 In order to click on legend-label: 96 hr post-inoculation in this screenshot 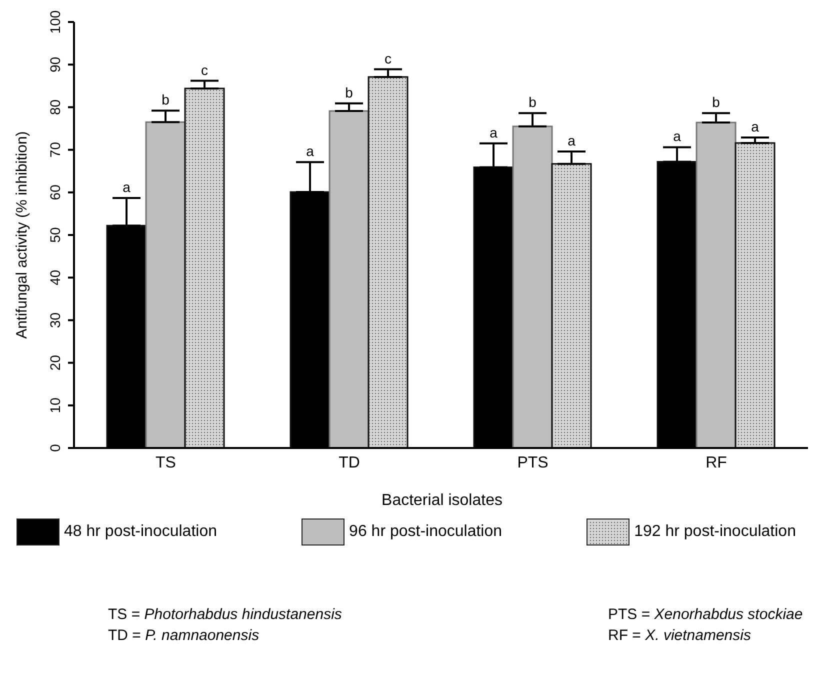, I will do `click(425, 532)`.